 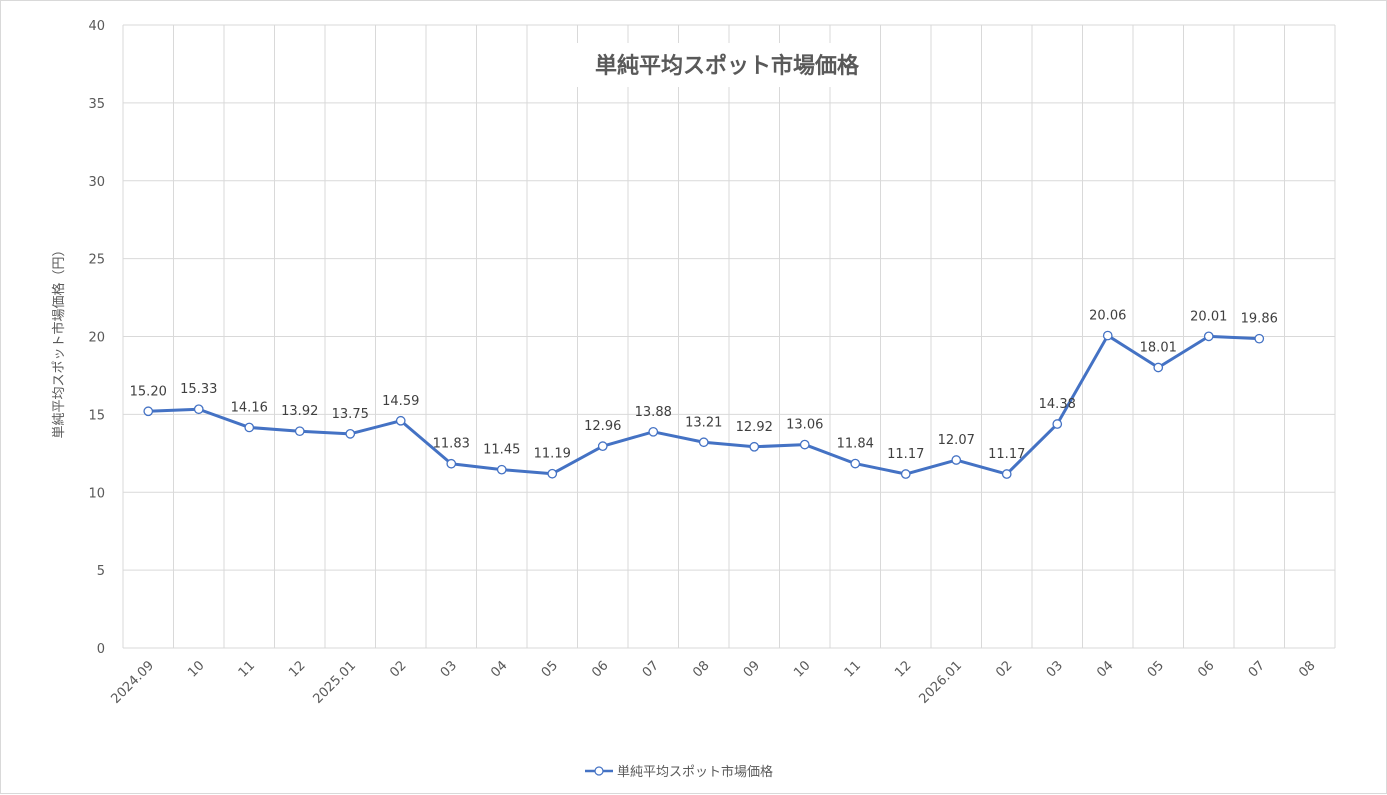 I want to click on data-label: 14.38, so click(x=1057, y=404).